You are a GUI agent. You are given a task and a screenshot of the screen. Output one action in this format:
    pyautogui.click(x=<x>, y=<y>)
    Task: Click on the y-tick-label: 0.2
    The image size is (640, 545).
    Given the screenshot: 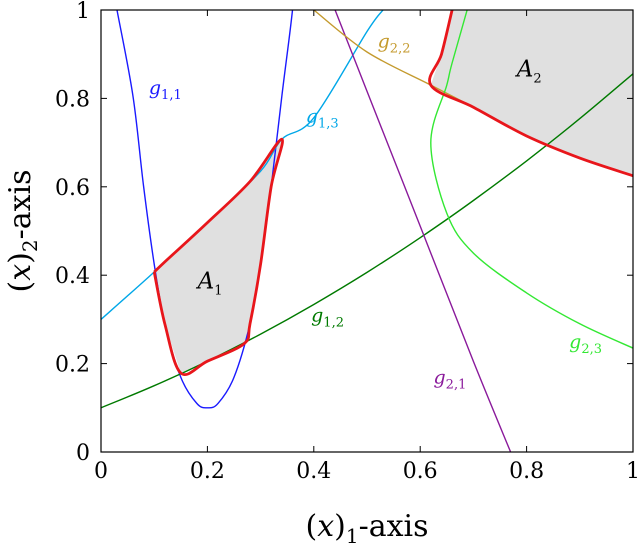 What is the action you would take?
    pyautogui.click(x=72, y=365)
    